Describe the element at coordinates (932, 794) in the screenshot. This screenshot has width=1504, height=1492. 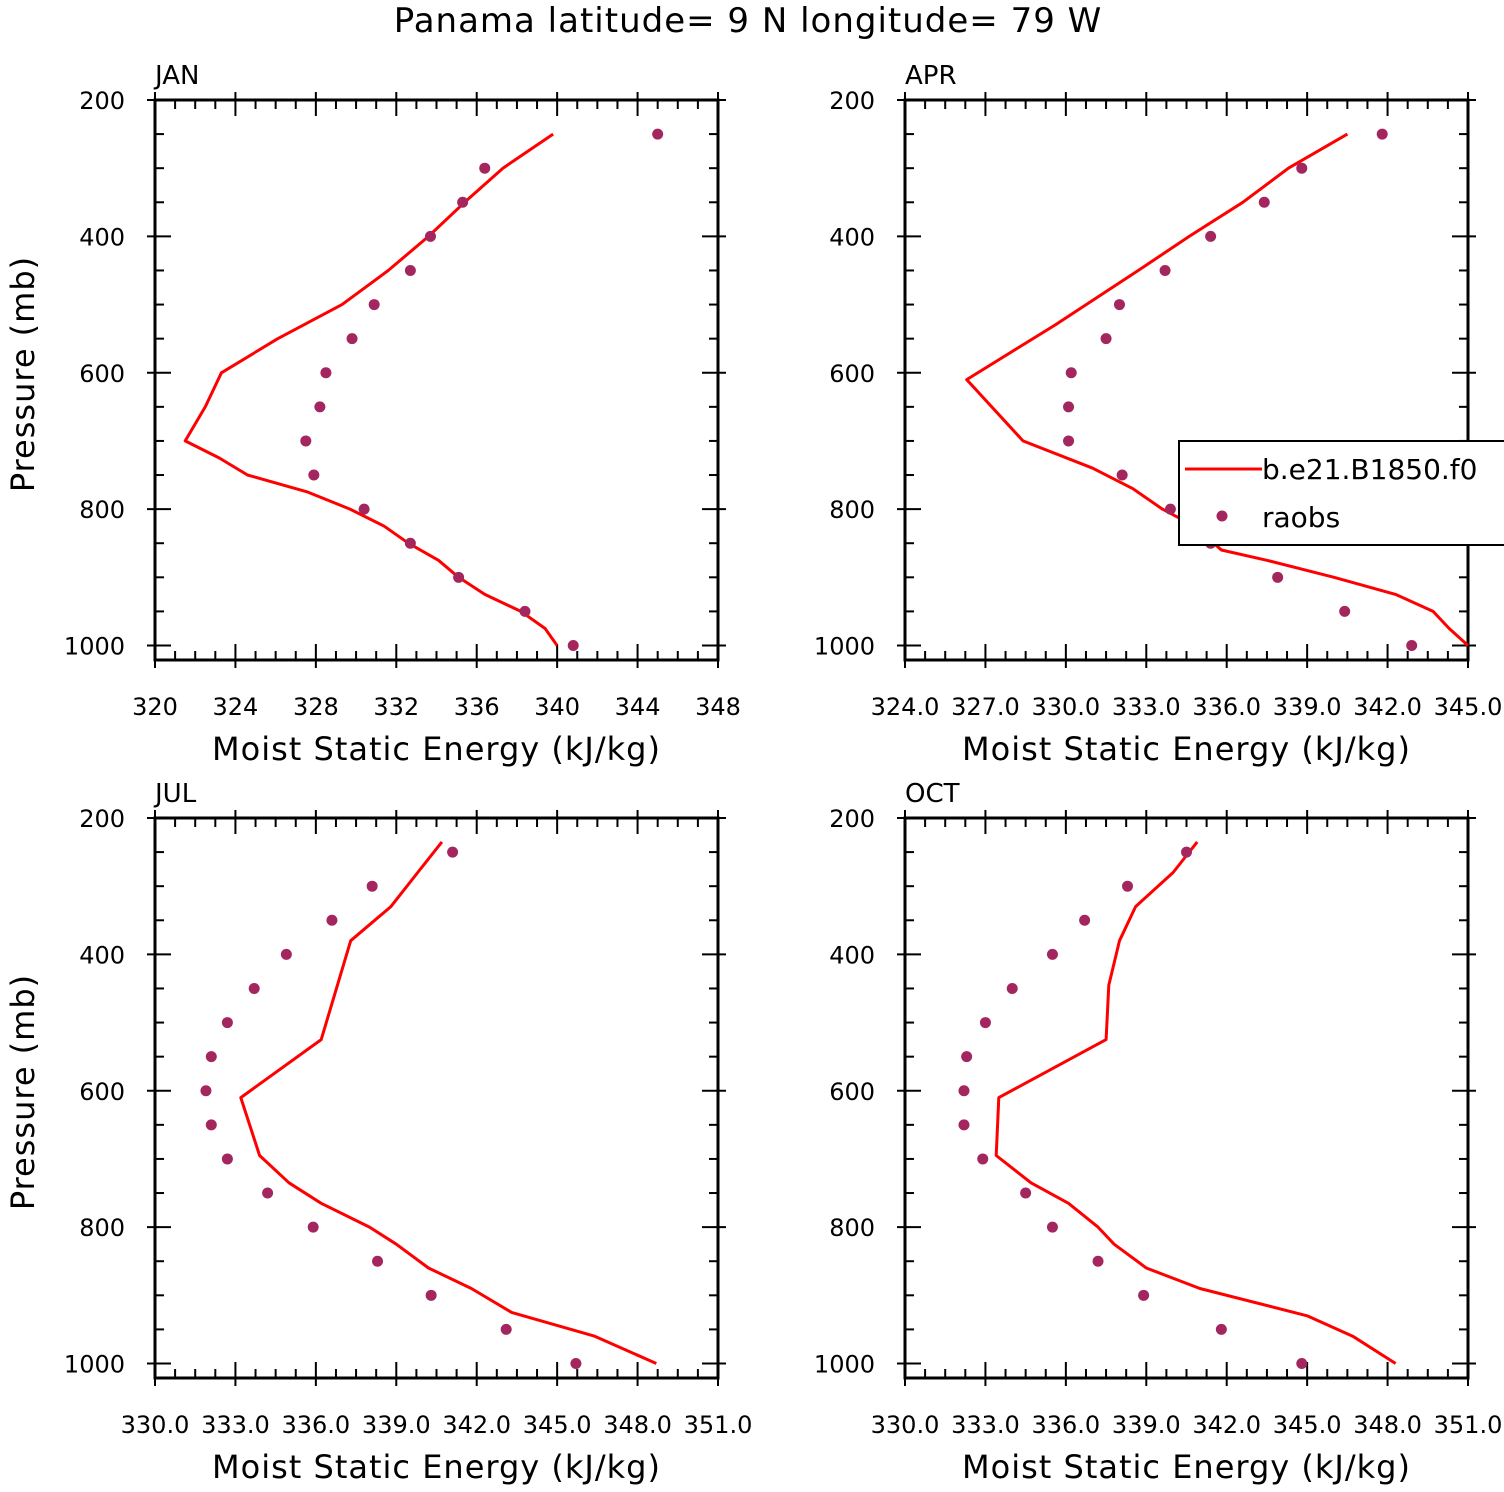
I see `panel-title: OCT` at that location.